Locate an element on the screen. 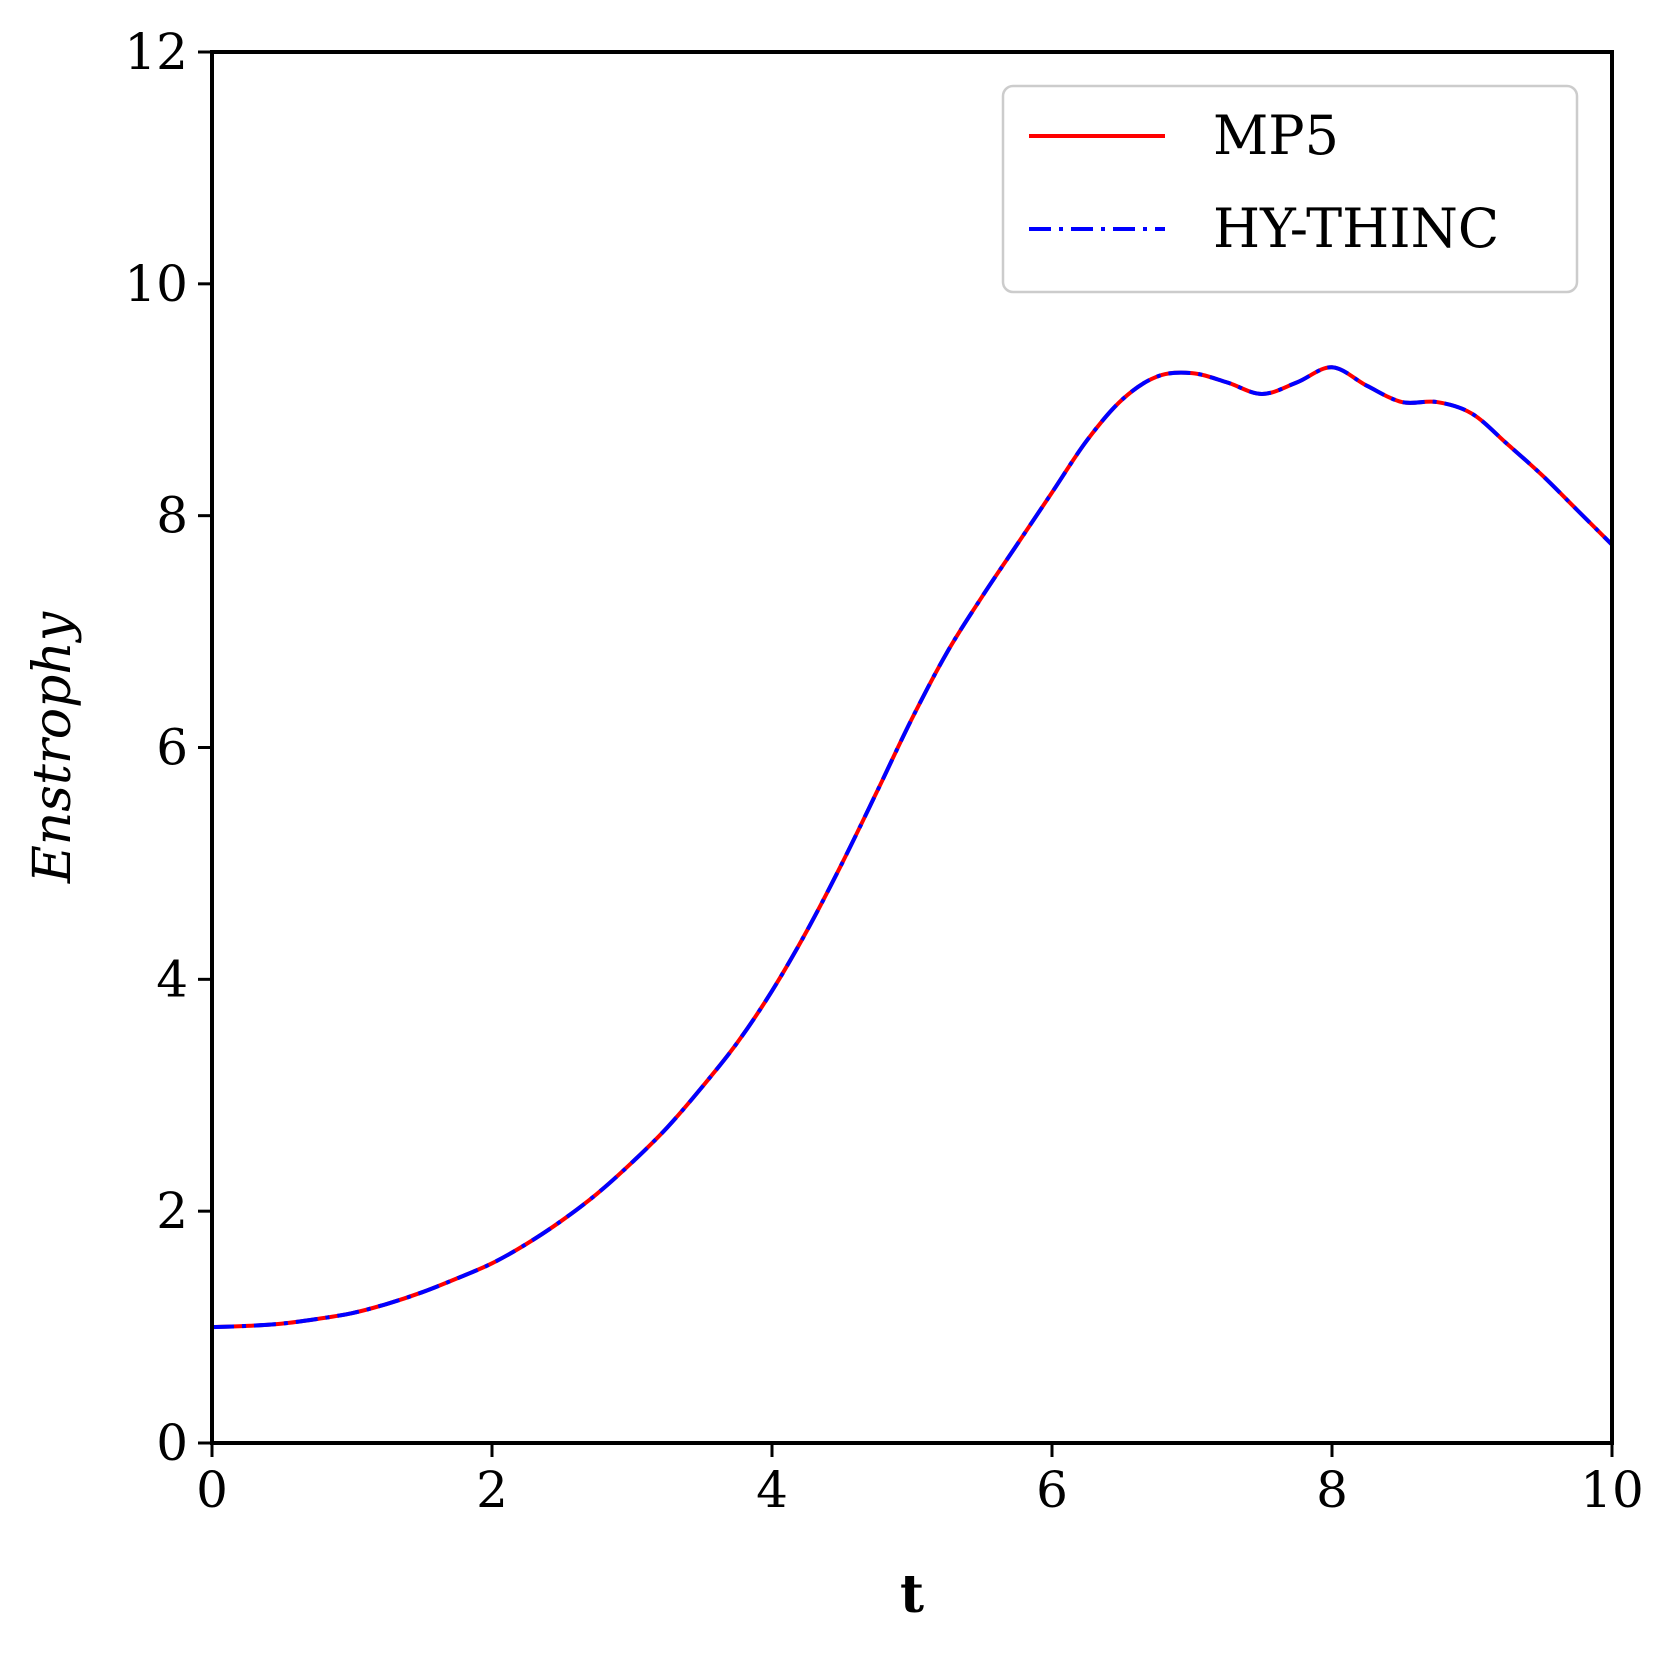 This screenshot has width=1667, height=1656. x-tick-label: 6 is located at coordinates (1052, 1490).